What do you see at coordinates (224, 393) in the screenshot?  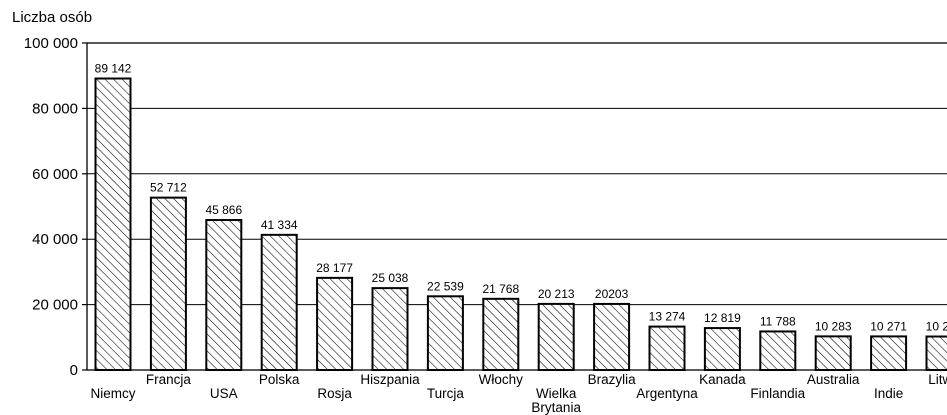 I see `category-label: USA` at bounding box center [224, 393].